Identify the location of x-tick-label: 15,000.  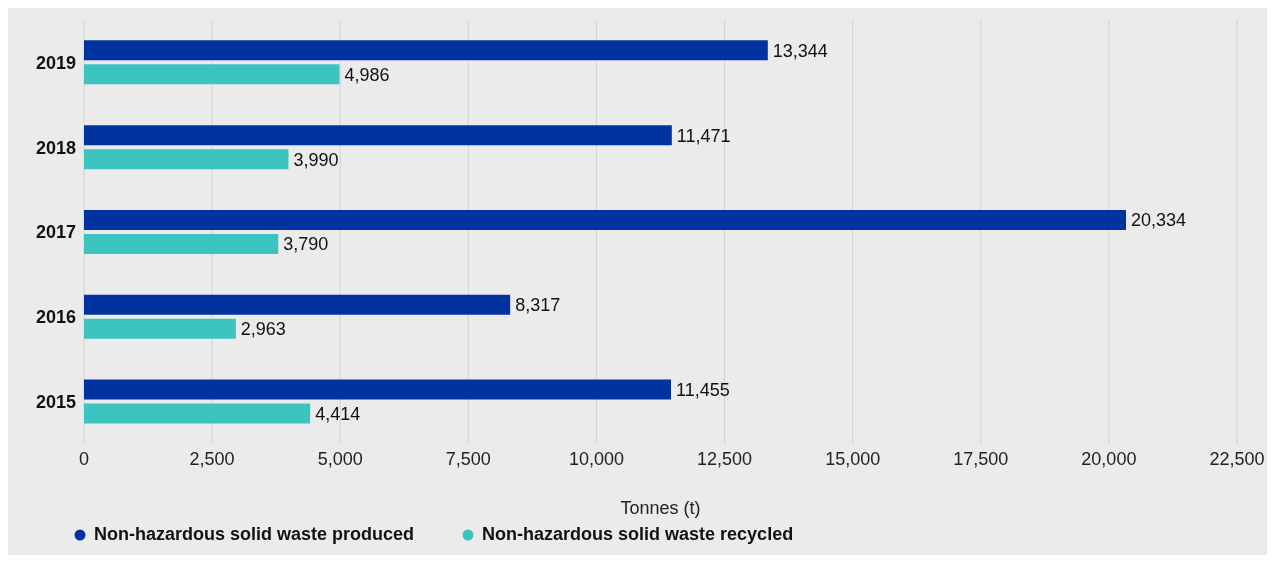
(853, 458).